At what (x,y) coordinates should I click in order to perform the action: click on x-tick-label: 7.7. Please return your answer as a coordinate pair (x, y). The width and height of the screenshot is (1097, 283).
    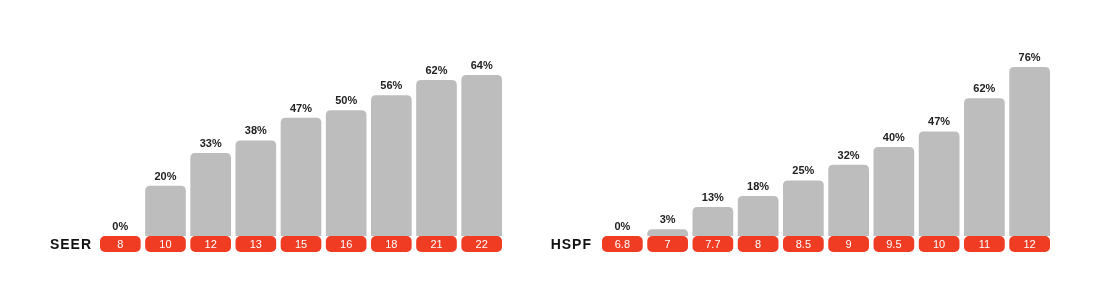
    Looking at the image, I should click on (713, 244).